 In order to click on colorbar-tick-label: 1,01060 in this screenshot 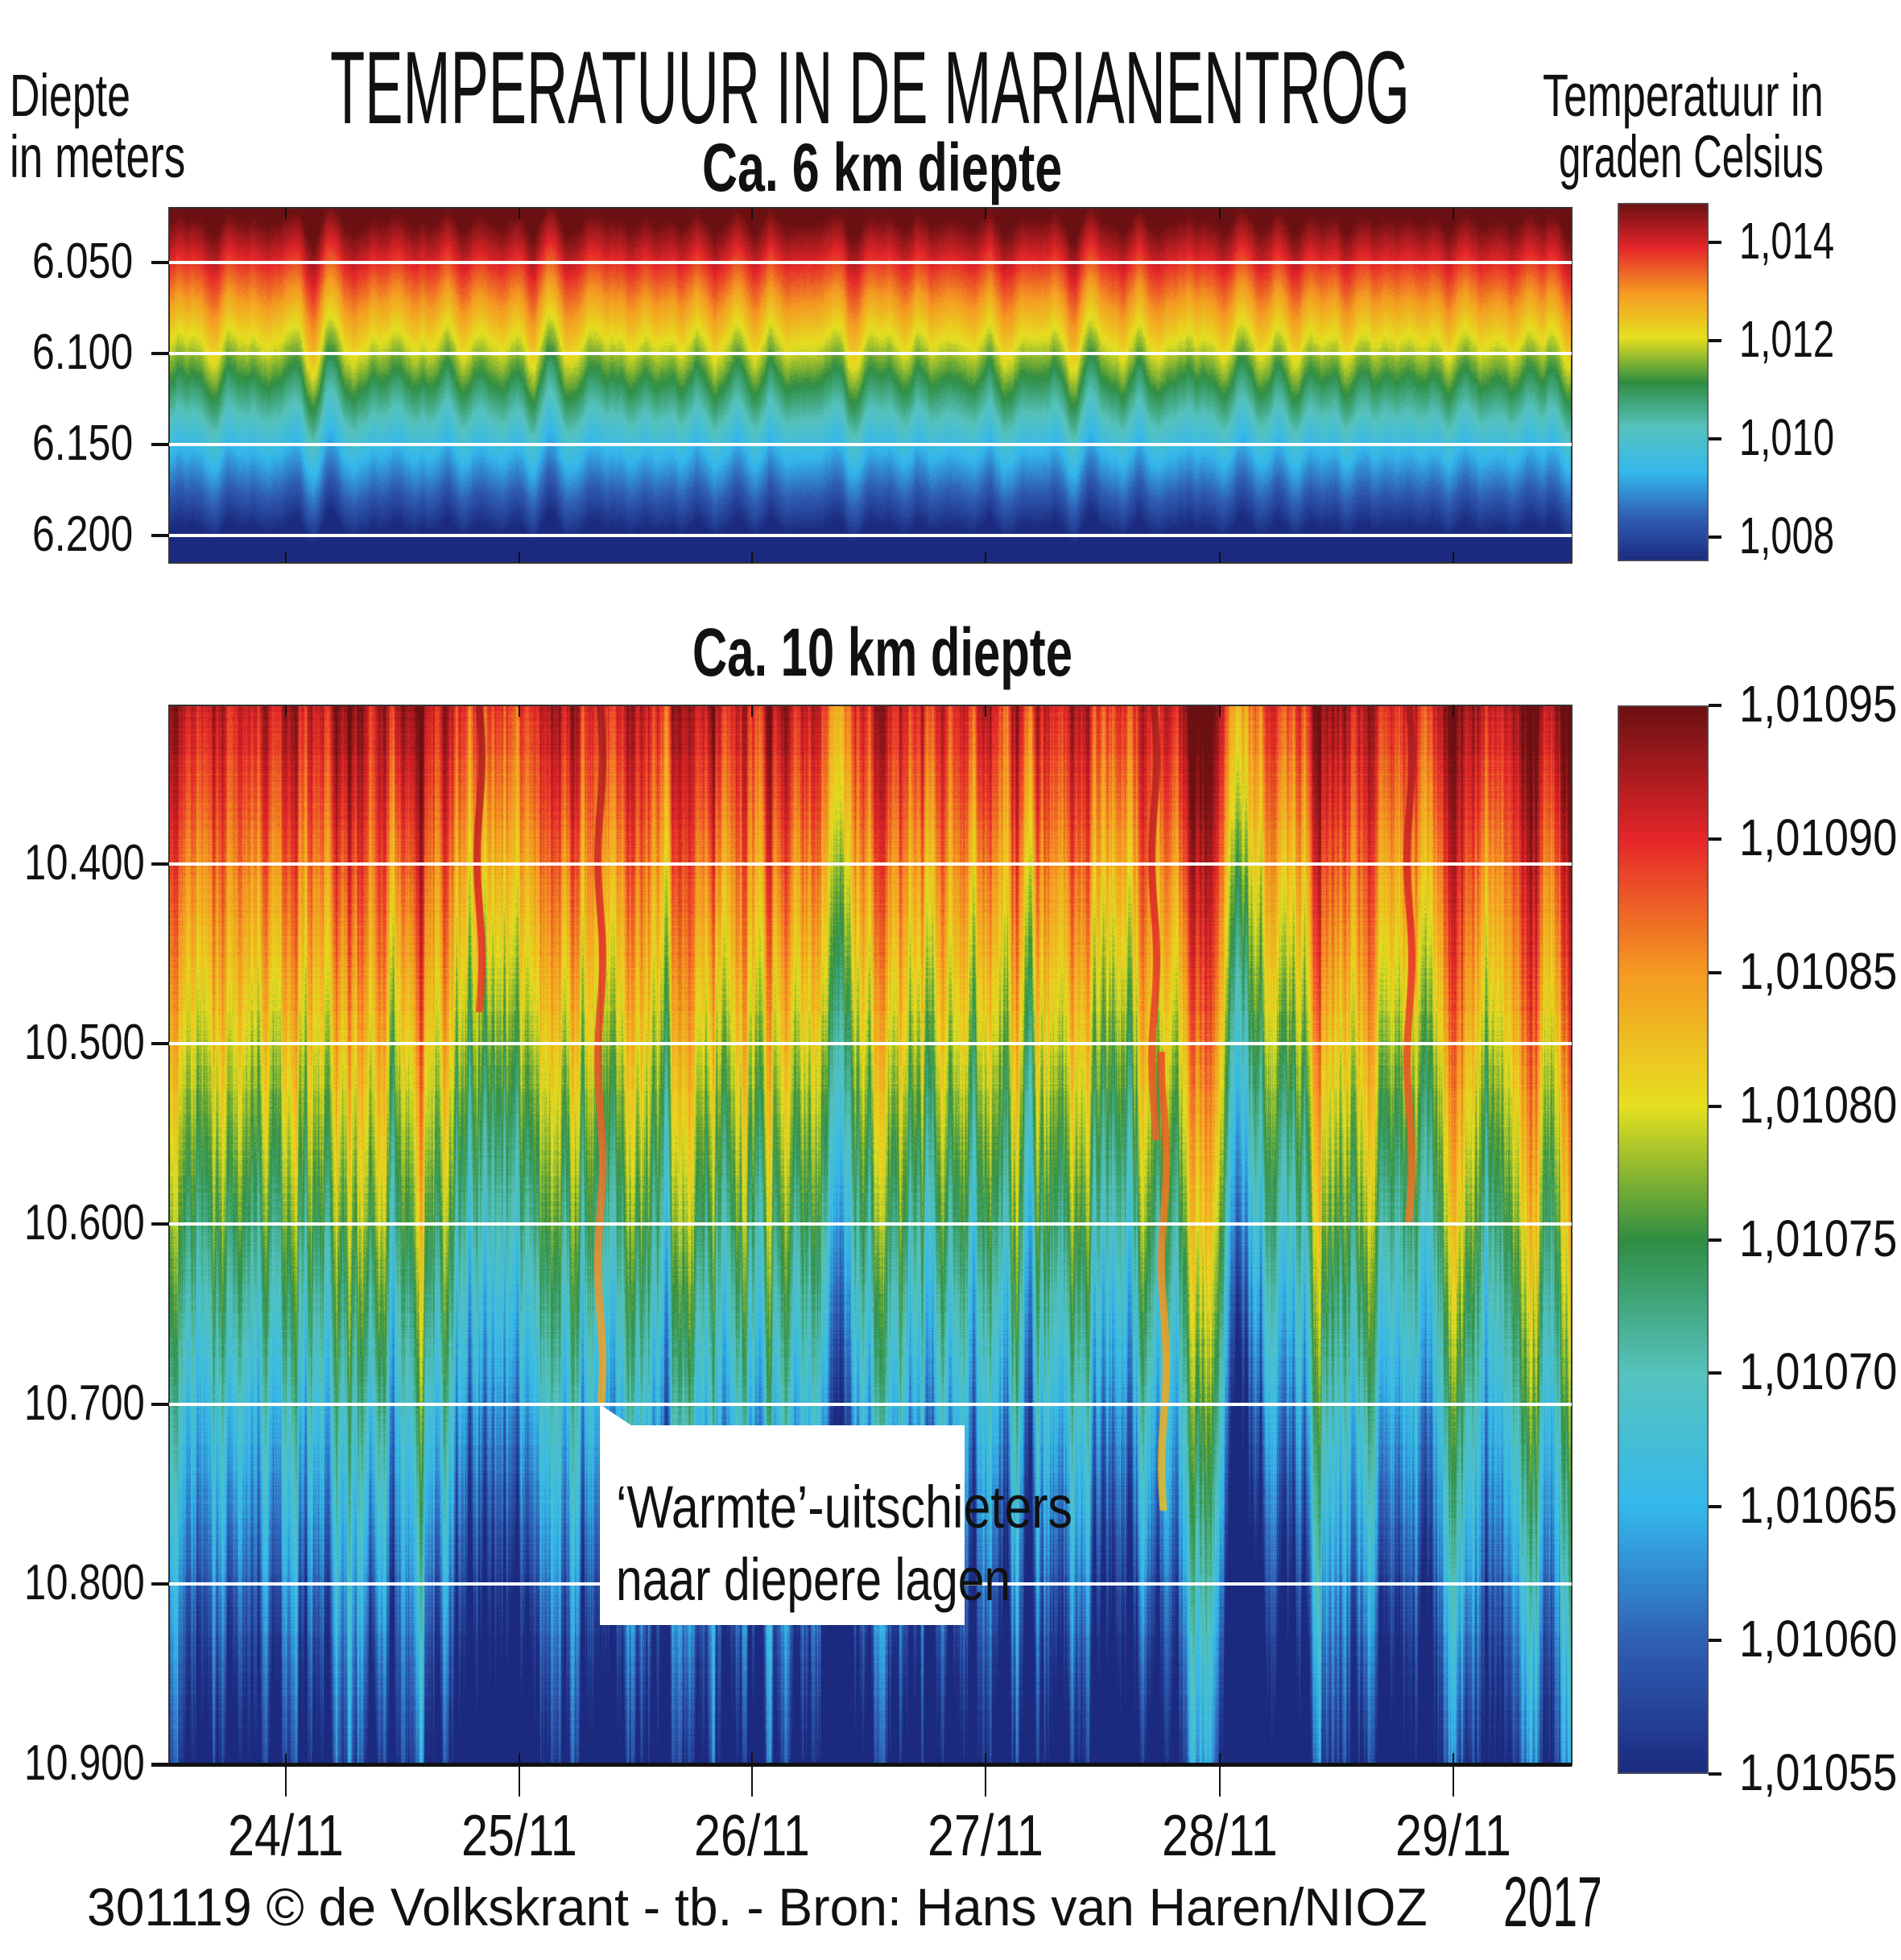, I will do `click(1818, 1639)`.